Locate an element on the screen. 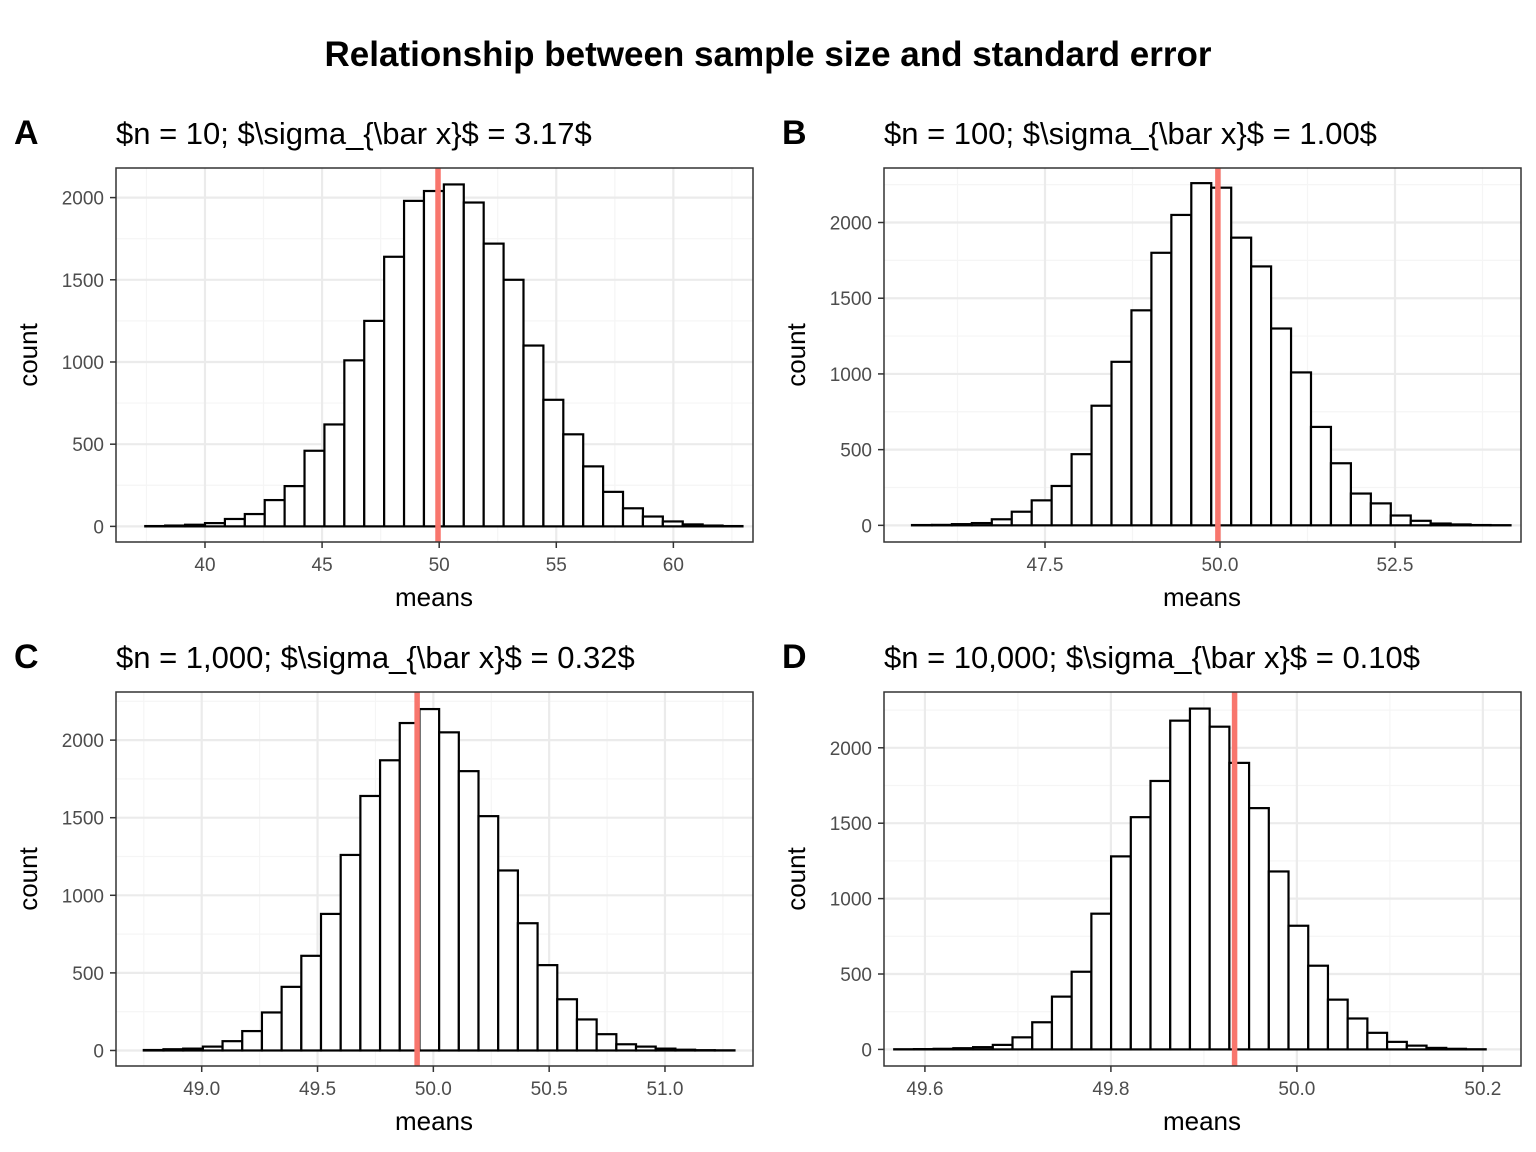  panel-b-ytick-label: 1000 is located at coordinates (851, 375).